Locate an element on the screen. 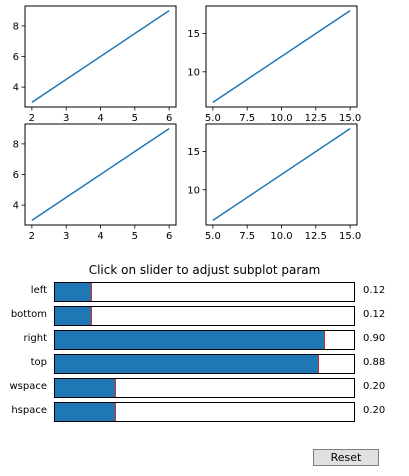 This screenshot has height=476, width=409. slider-track-bottom is located at coordinates (204, 316).